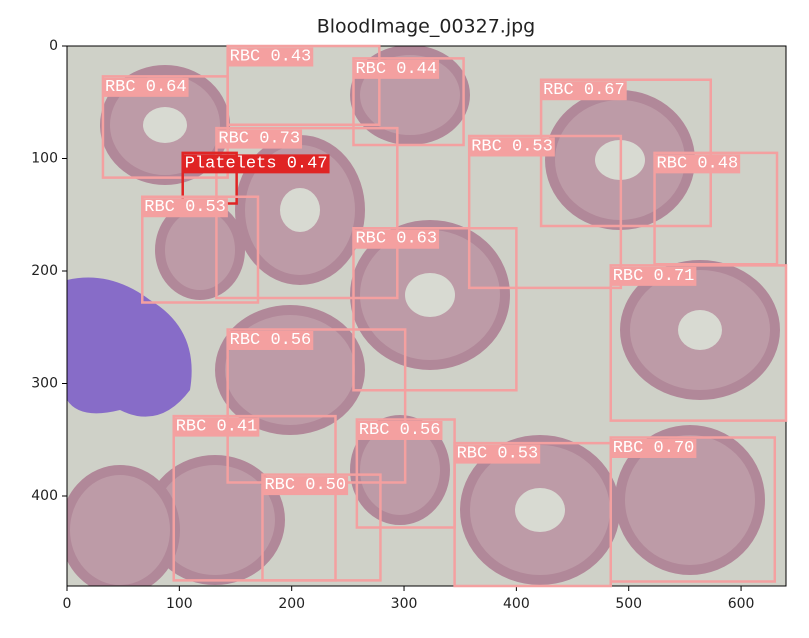 The image size is (809, 638). What do you see at coordinates (516, 604) in the screenshot?
I see `x-tick-label: 400` at bounding box center [516, 604].